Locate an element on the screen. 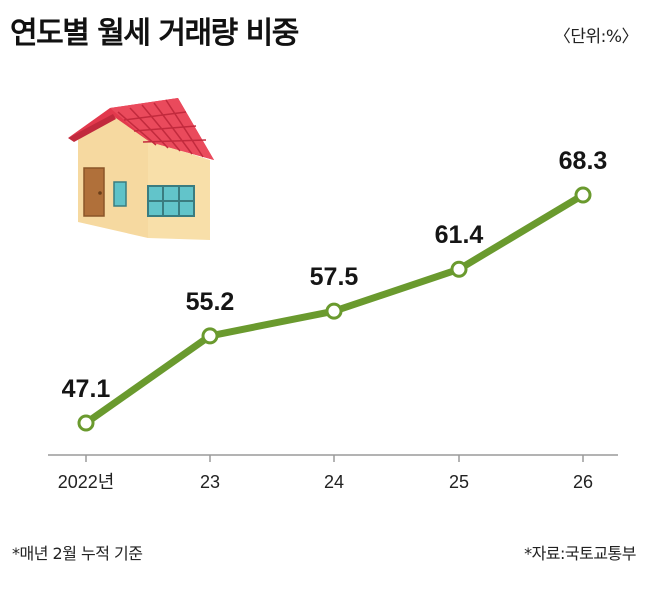 This screenshot has height=591, width=650. data-label: 57.5 is located at coordinates (334, 277).